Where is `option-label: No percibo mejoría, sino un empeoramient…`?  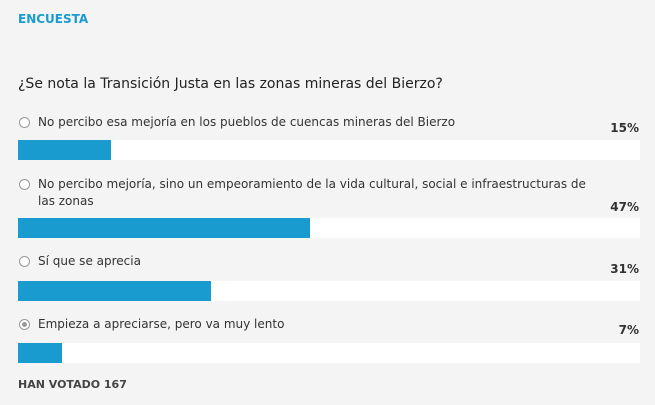 option-label: No percibo mejoría, sino un empeoramient… is located at coordinates (312, 192).